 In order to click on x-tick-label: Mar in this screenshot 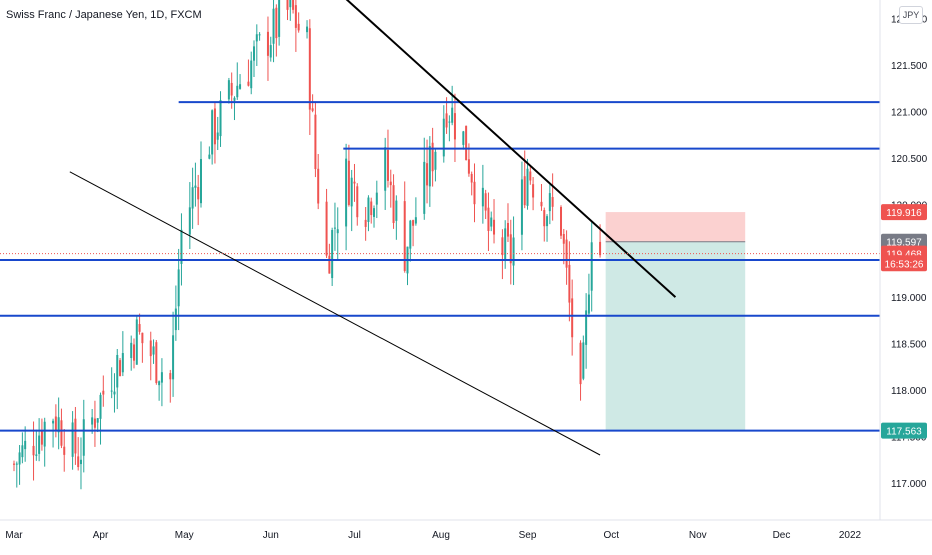, I will do `click(14, 535)`.